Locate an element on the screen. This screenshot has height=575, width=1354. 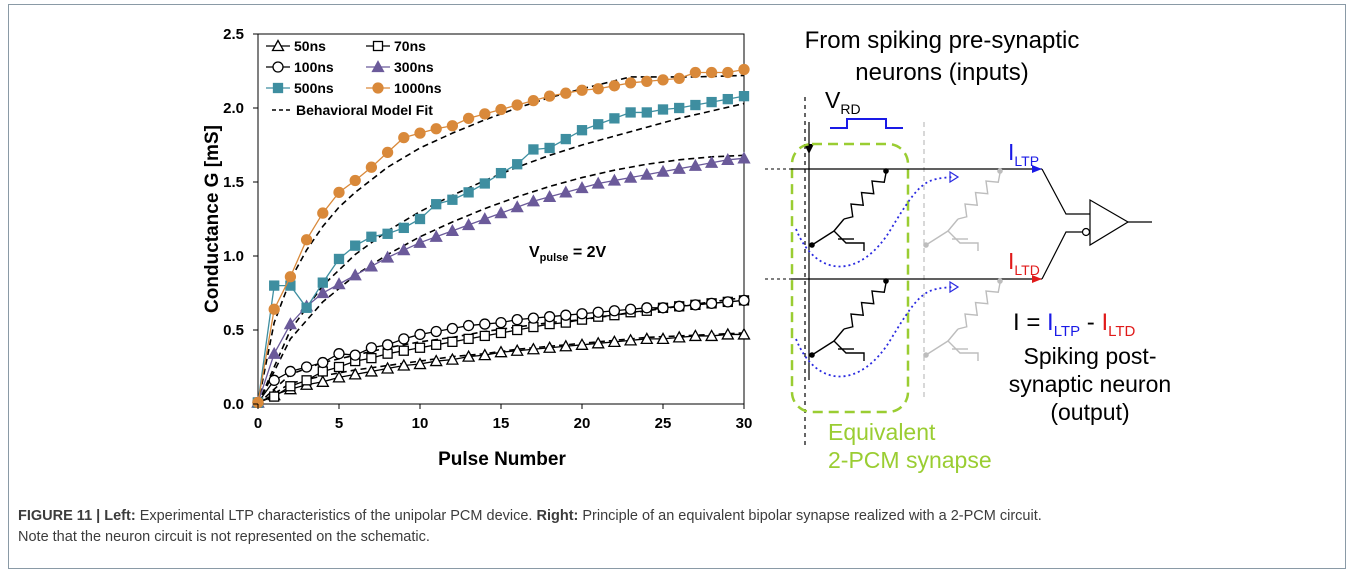
x-tick-label: 10 is located at coordinates (420, 423).